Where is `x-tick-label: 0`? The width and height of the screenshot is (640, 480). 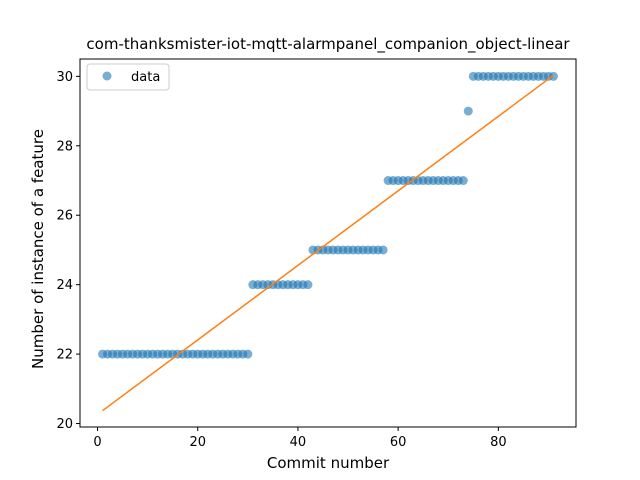
x-tick-label: 0 is located at coordinates (97, 442).